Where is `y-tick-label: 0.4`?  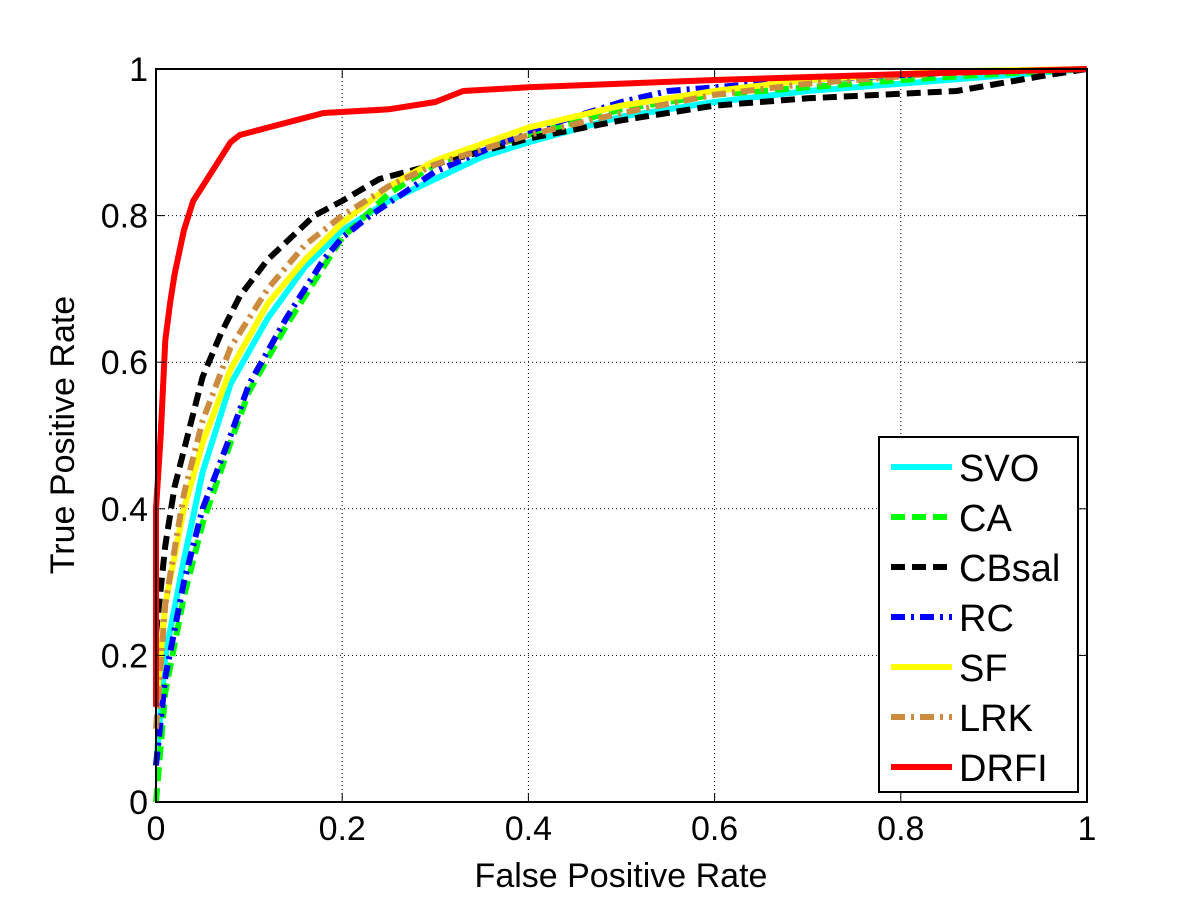
y-tick-label: 0.4 is located at coordinates (124, 510).